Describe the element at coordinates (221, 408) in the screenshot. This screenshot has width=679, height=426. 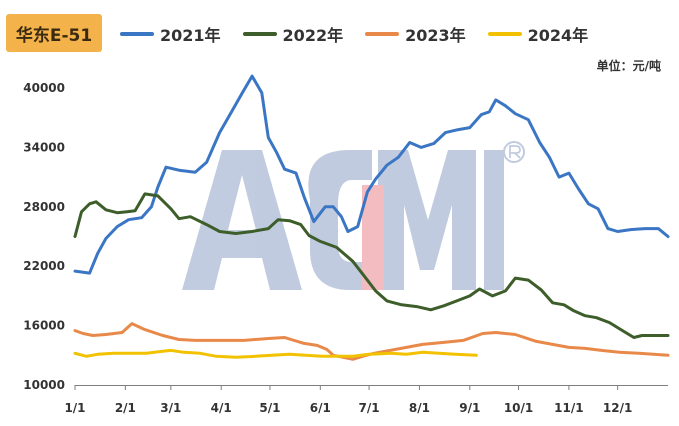
I see `x-tick-label: 4/1` at that location.